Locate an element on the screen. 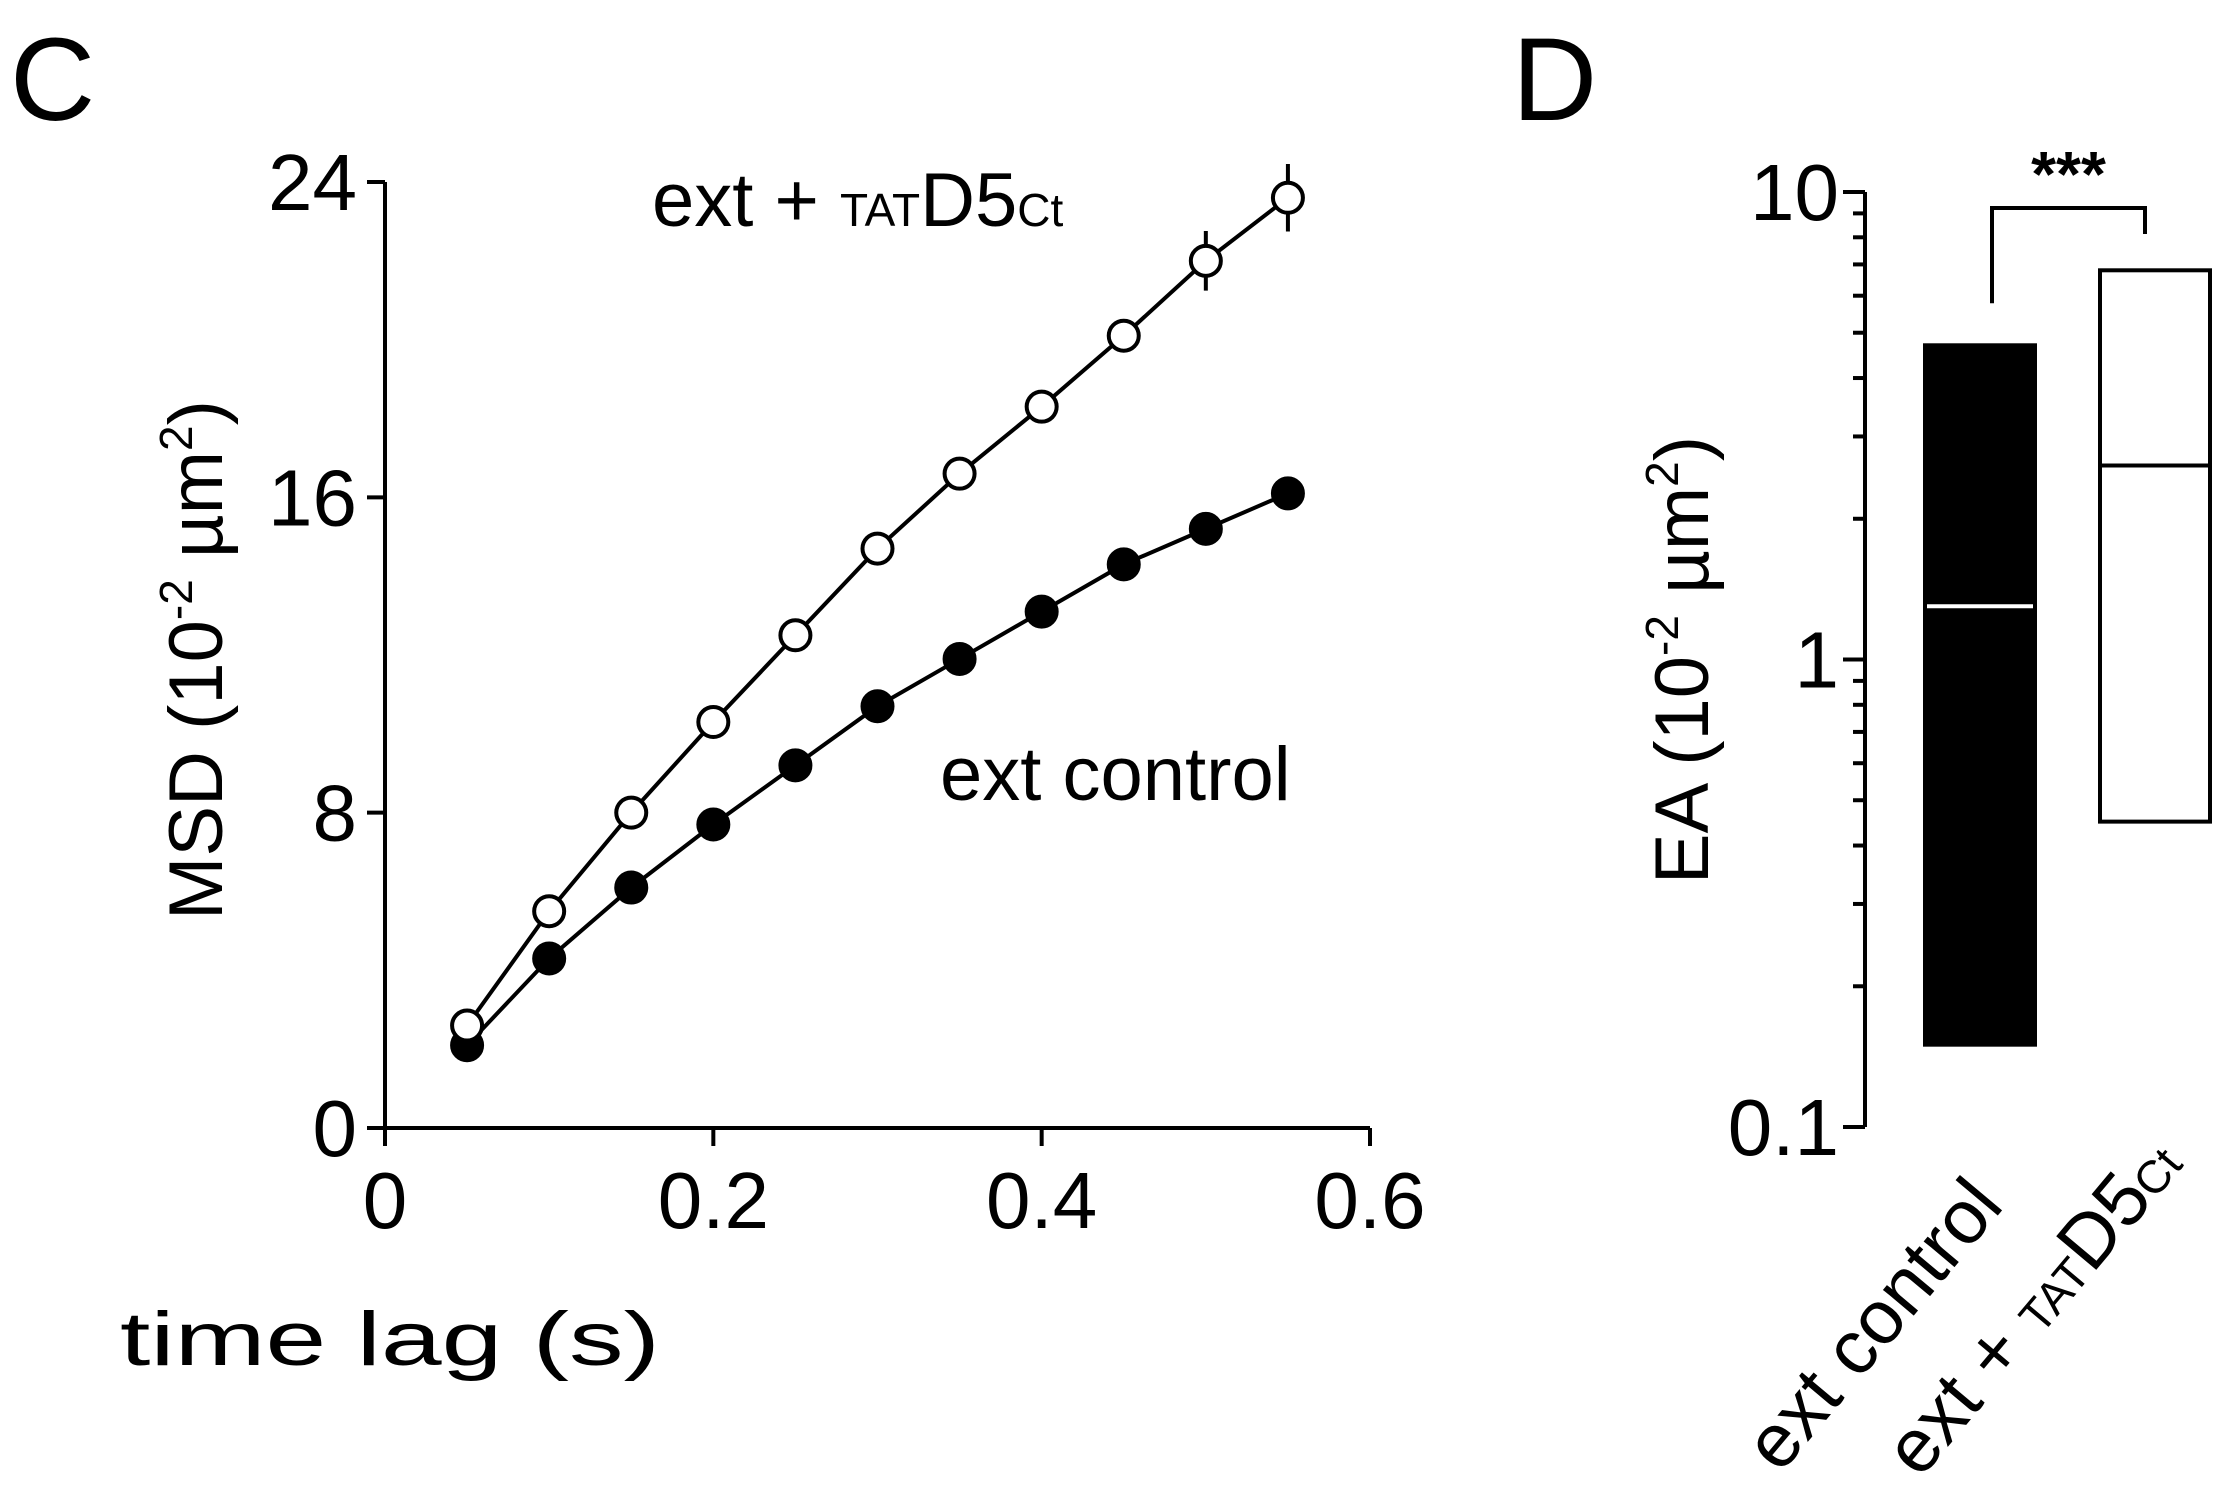 The image size is (2232, 1496). d-y-axis-label: EA (10-2 µm2) is located at coordinates (1680, 660).